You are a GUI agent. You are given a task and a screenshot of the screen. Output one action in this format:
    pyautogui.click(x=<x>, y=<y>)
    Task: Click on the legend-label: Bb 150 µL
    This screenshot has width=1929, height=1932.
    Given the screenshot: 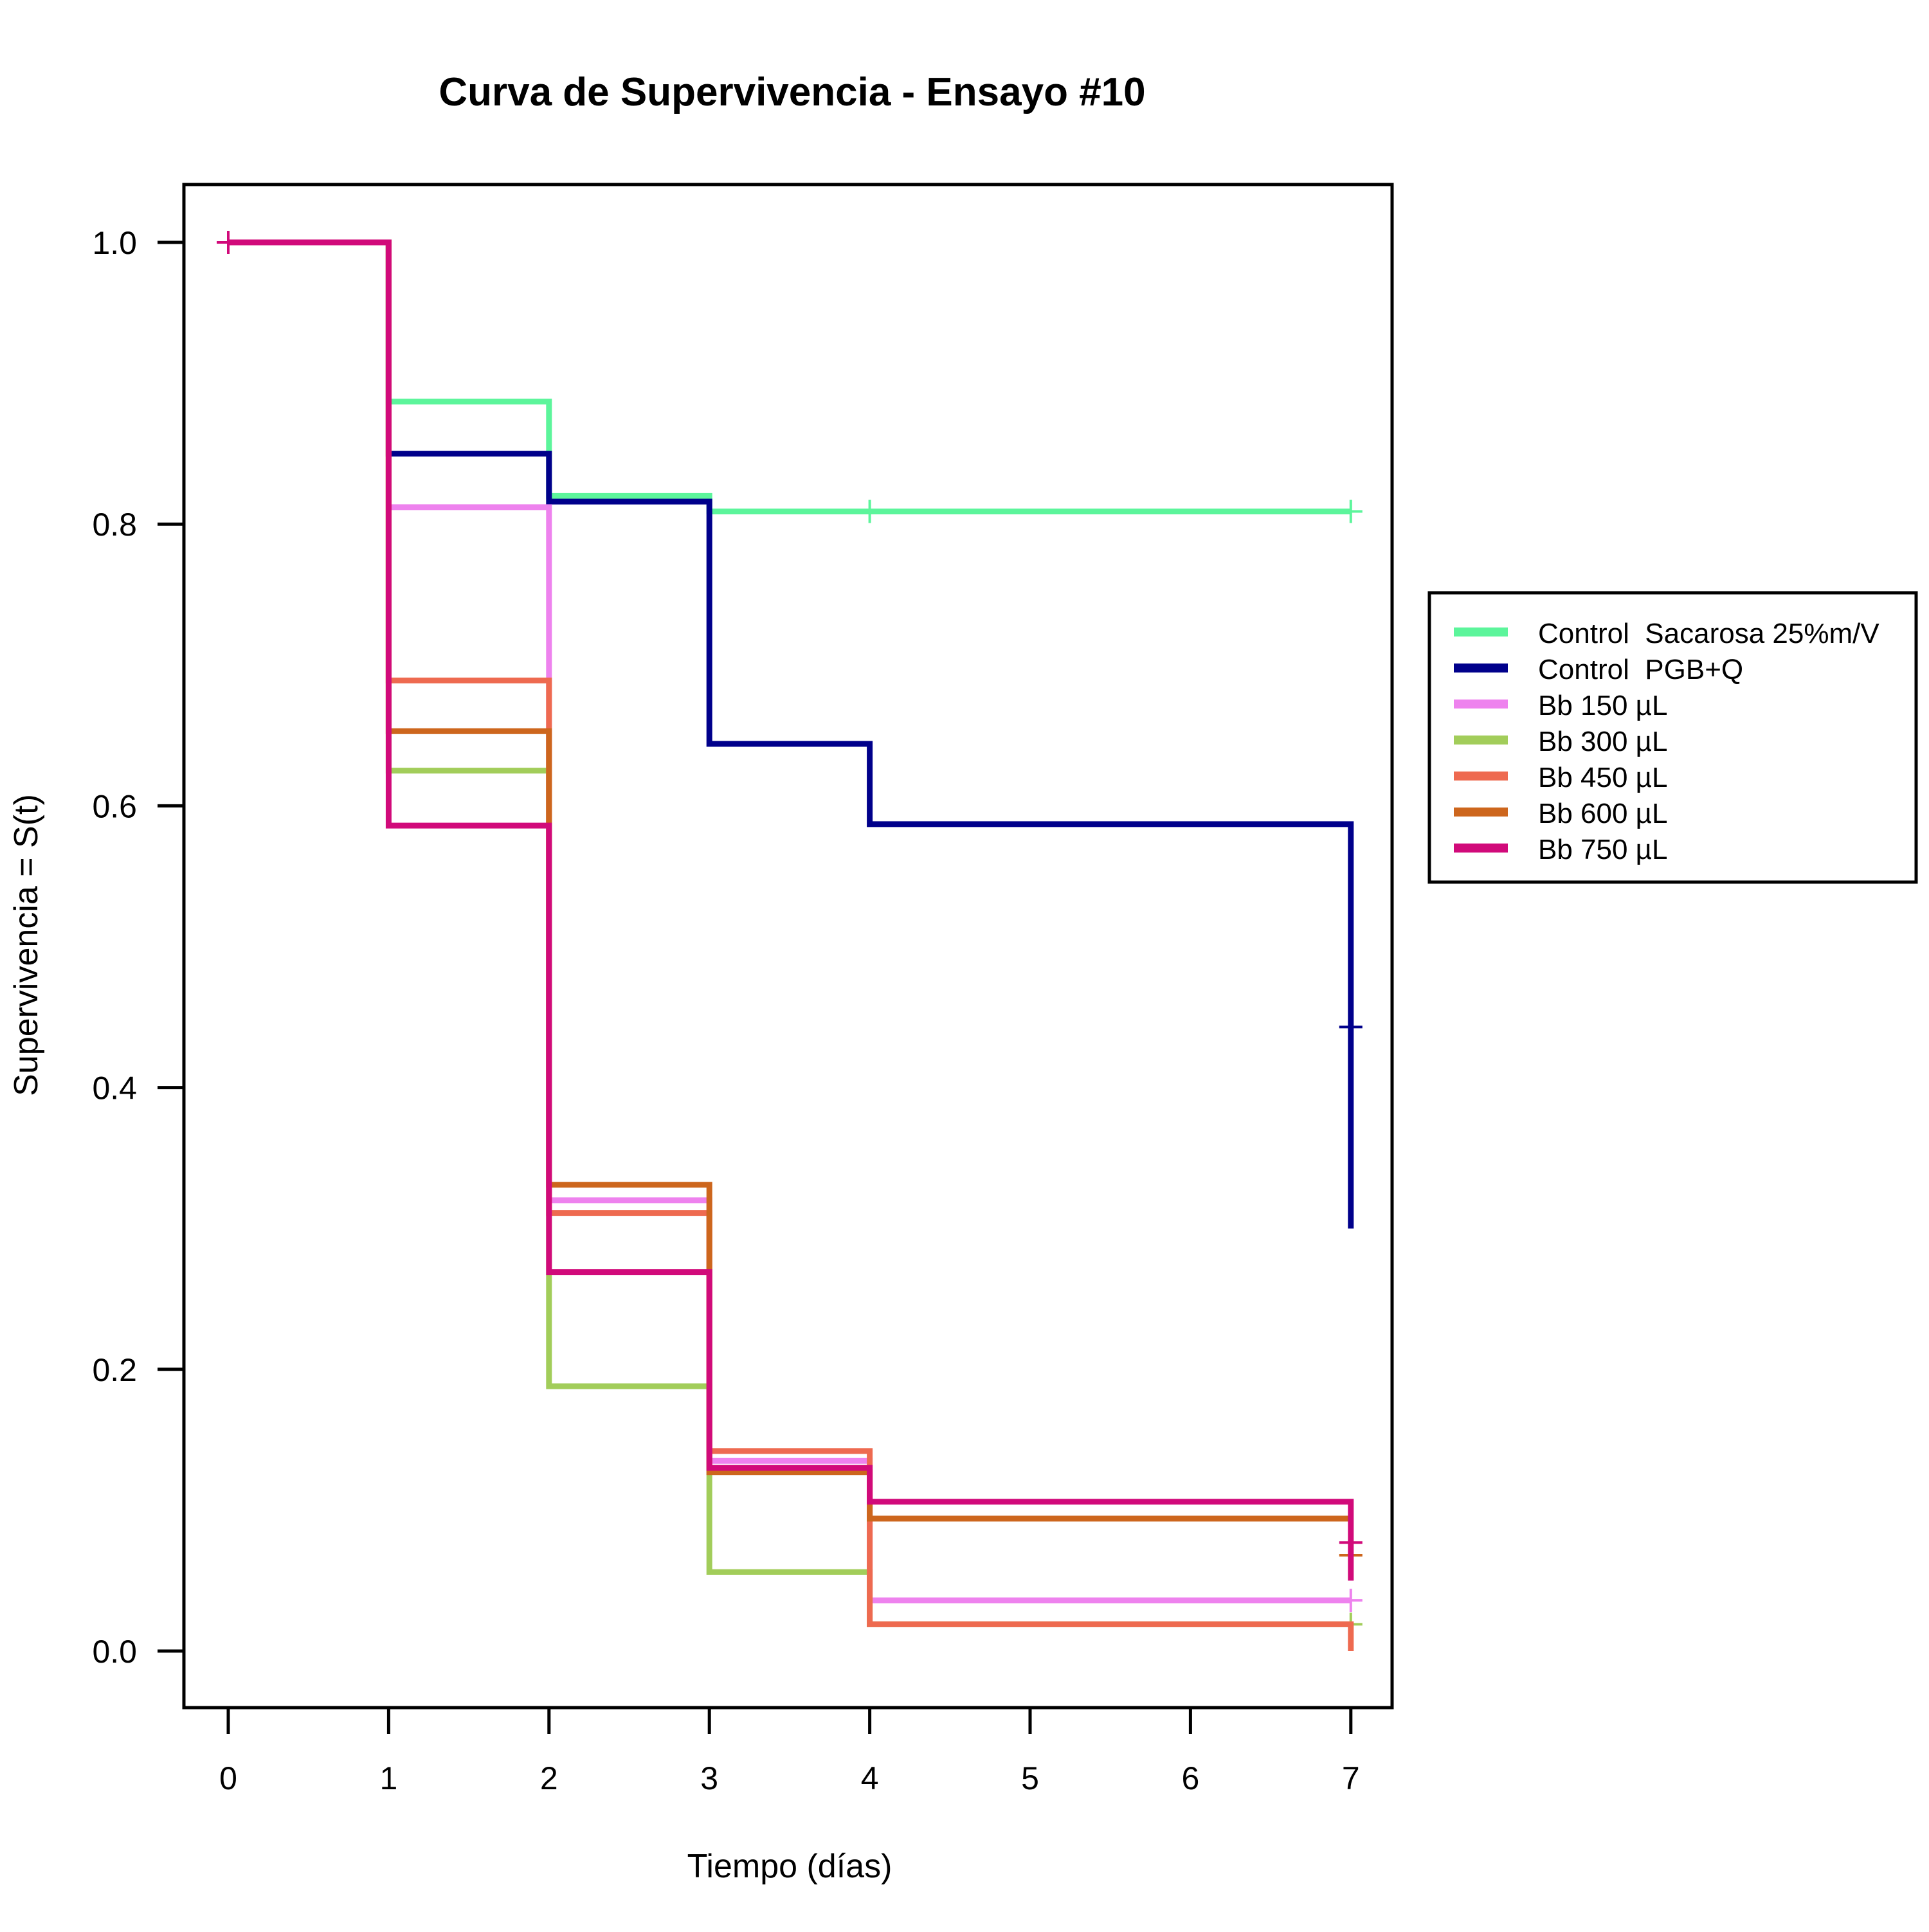 What is the action you would take?
    pyautogui.click(x=1603, y=705)
    